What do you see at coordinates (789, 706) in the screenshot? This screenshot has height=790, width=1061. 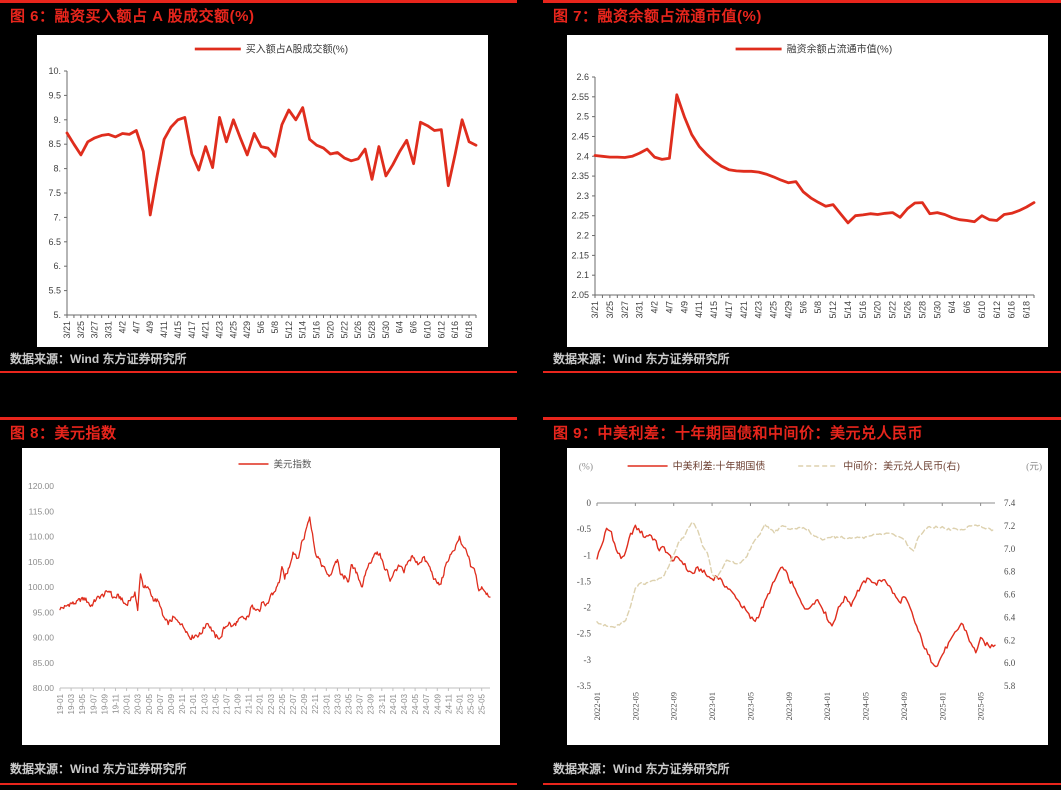 I see `x-tick-label: 2023-09` at bounding box center [789, 706].